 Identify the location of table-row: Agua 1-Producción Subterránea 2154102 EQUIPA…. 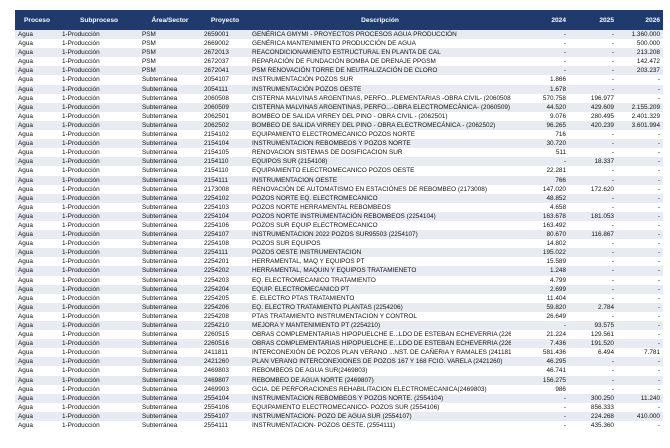
(339, 134).